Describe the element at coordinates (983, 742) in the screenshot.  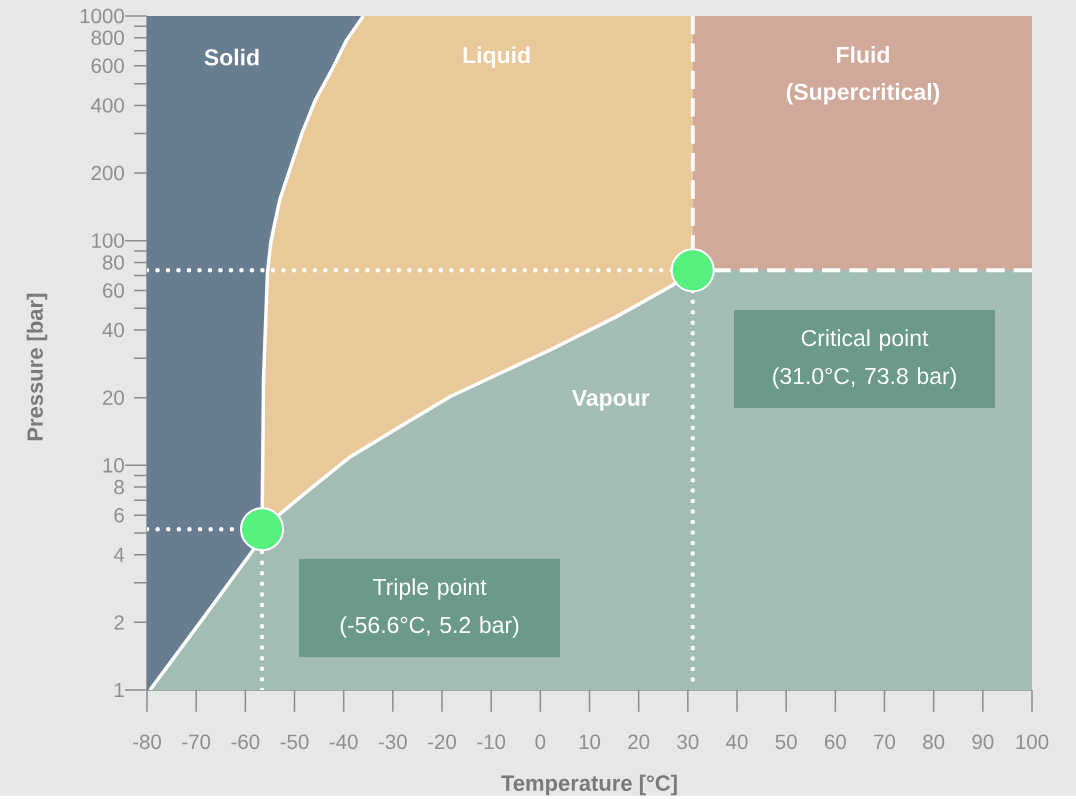
I see `x-tick-label: 90` at that location.